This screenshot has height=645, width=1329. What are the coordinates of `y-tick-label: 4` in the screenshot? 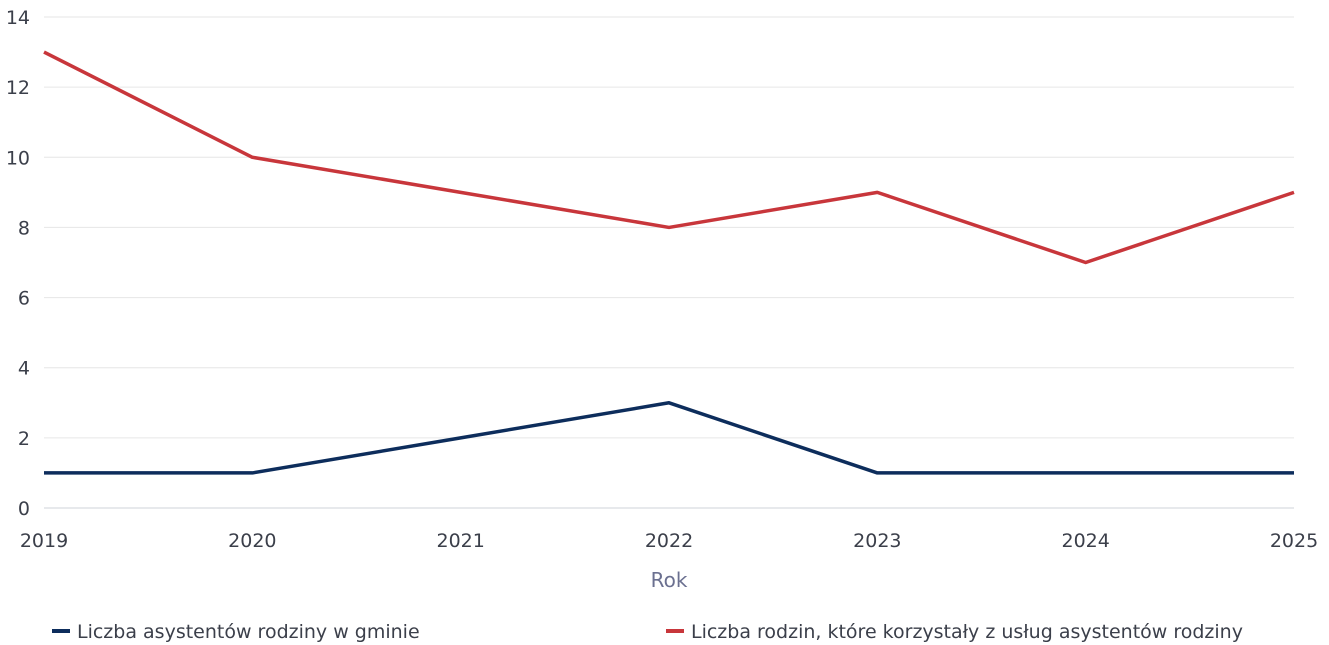 It's located at (24, 369).